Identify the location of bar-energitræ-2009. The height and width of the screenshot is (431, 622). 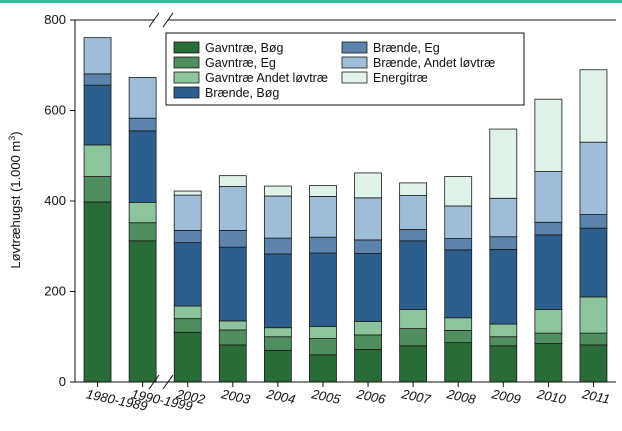
(503, 163).